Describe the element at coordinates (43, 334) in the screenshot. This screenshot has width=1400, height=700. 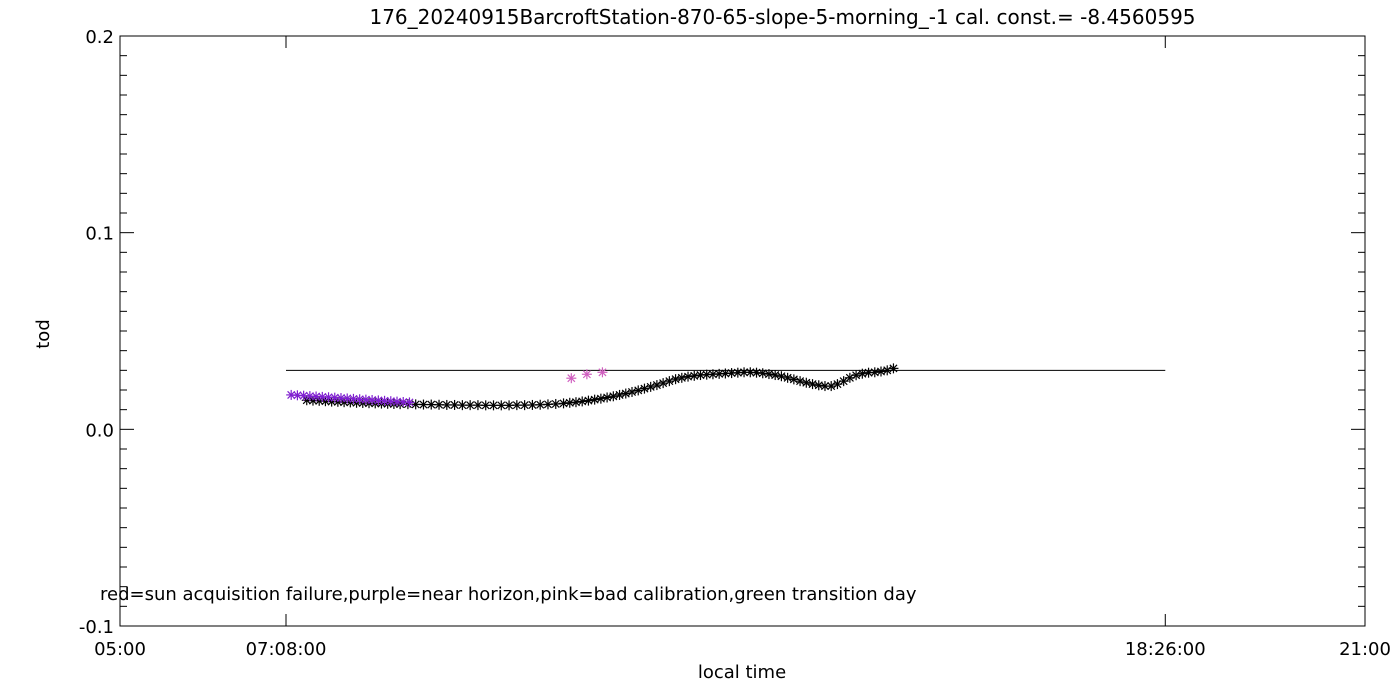
I see `y-axis-label: tod` at that location.